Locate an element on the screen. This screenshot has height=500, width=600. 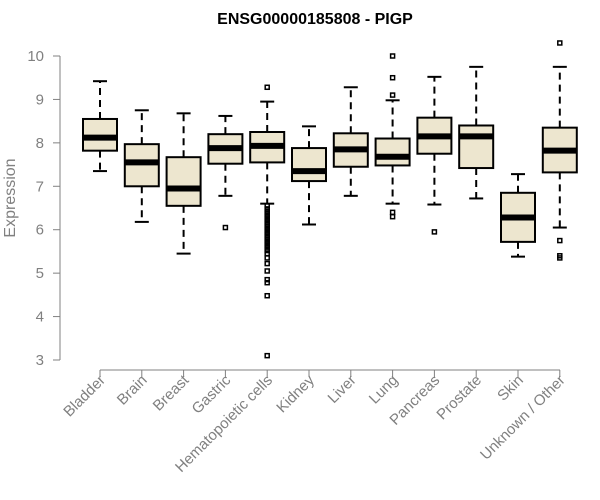
x-tick-label: Kidney is located at coordinates (295, 393).